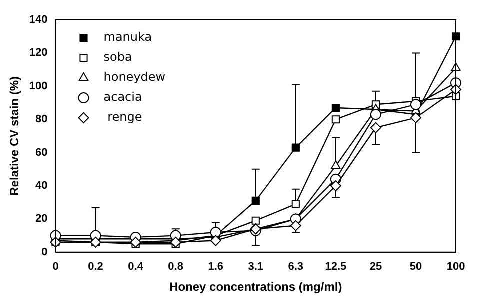  I want to click on y-tick-label: 140, so click(38, 20).